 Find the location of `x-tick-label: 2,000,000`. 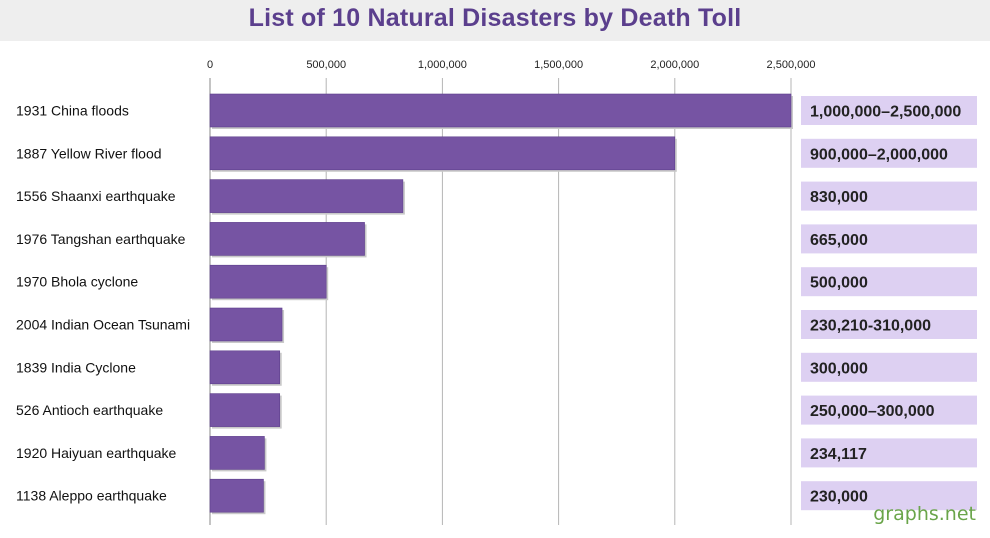

x-tick-label: 2,000,000 is located at coordinates (674, 65).